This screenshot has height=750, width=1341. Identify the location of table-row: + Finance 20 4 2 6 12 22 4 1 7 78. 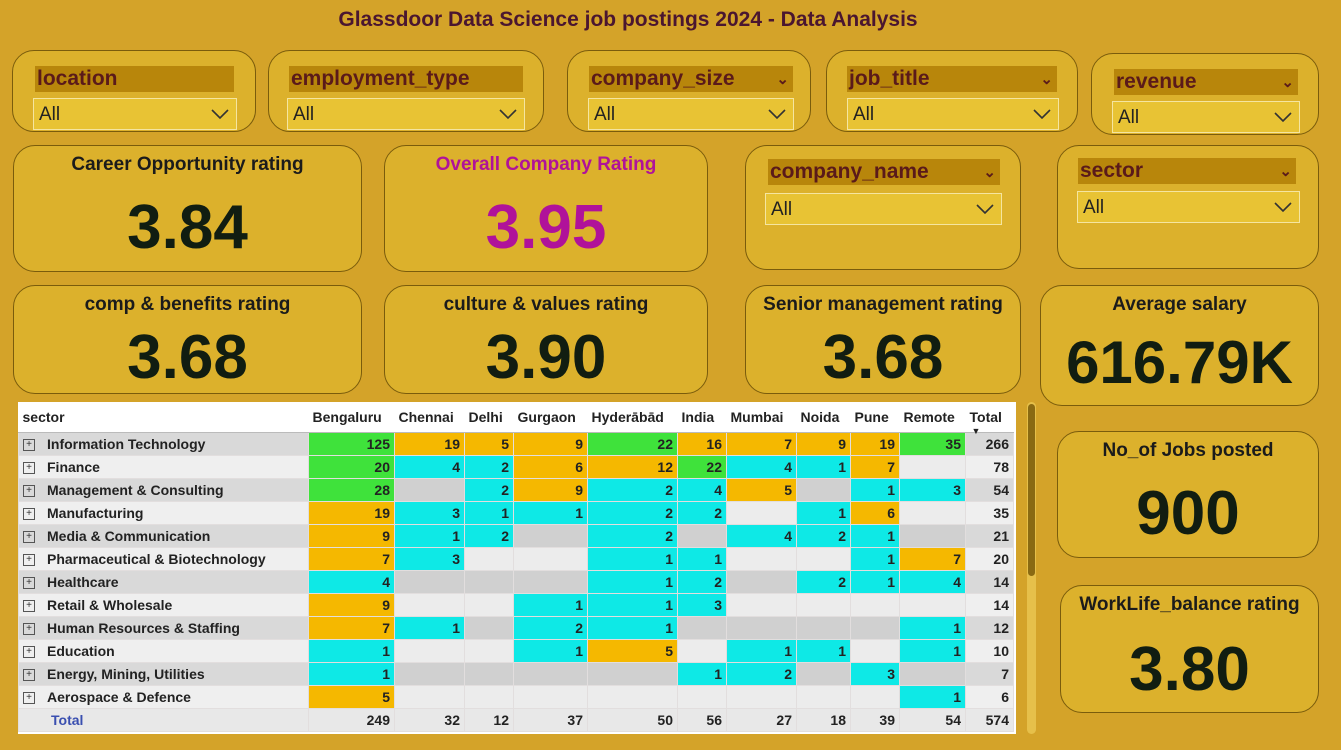
(516, 467).